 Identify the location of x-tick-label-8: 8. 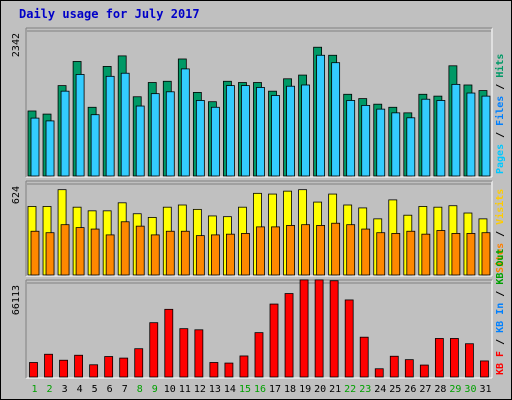
(140, 389).